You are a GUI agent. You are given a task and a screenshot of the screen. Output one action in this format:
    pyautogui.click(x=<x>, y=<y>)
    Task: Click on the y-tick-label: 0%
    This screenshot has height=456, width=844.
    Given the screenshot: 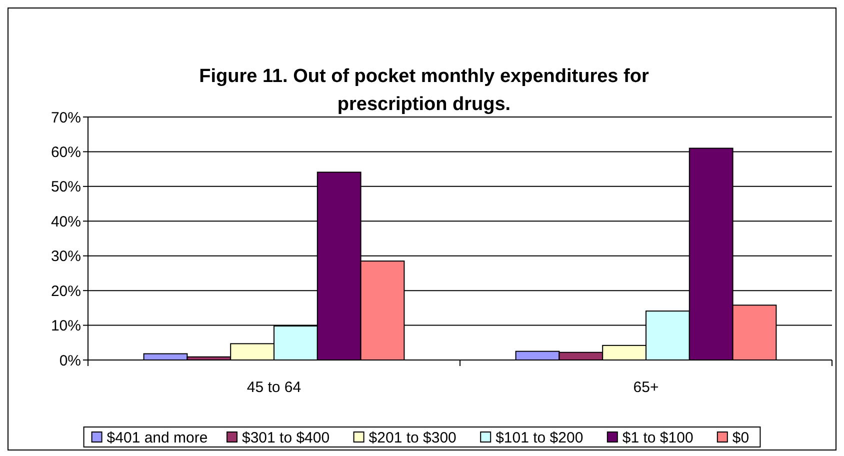 What is the action you would take?
    pyautogui.click(x=70, y=361)
    